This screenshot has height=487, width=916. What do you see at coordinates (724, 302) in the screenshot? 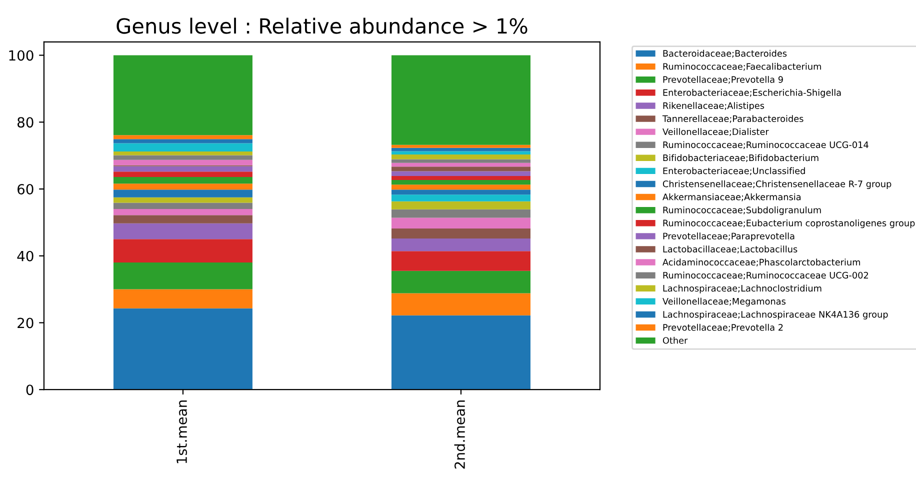
I see `legend-label: Veillonellaceae;Megamonas` at bounding box center [724, 302].